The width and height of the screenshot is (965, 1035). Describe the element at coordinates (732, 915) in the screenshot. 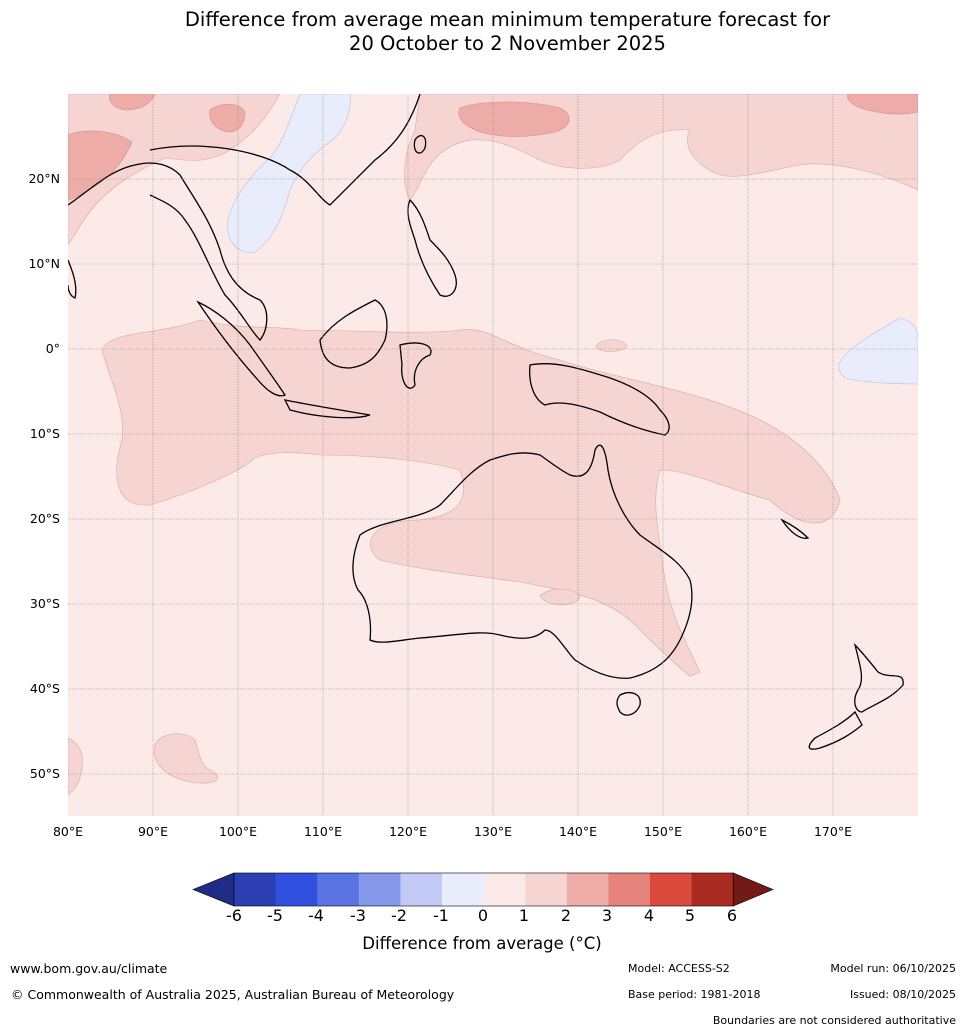

I see `colorbar-tick-label: 6` at that location.